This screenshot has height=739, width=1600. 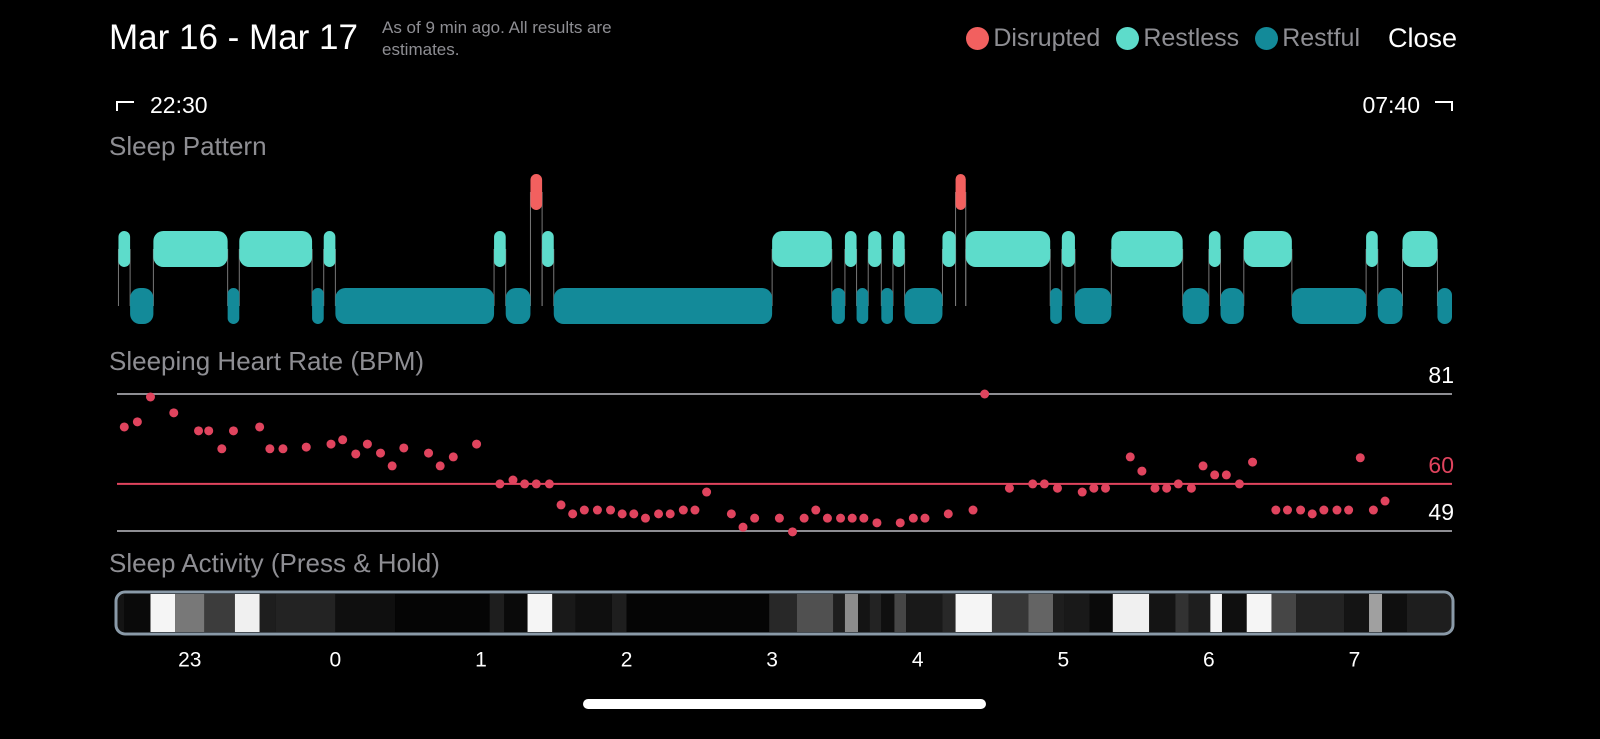 I want to click on x-tick-label: 0, so click(x=336, y=660).